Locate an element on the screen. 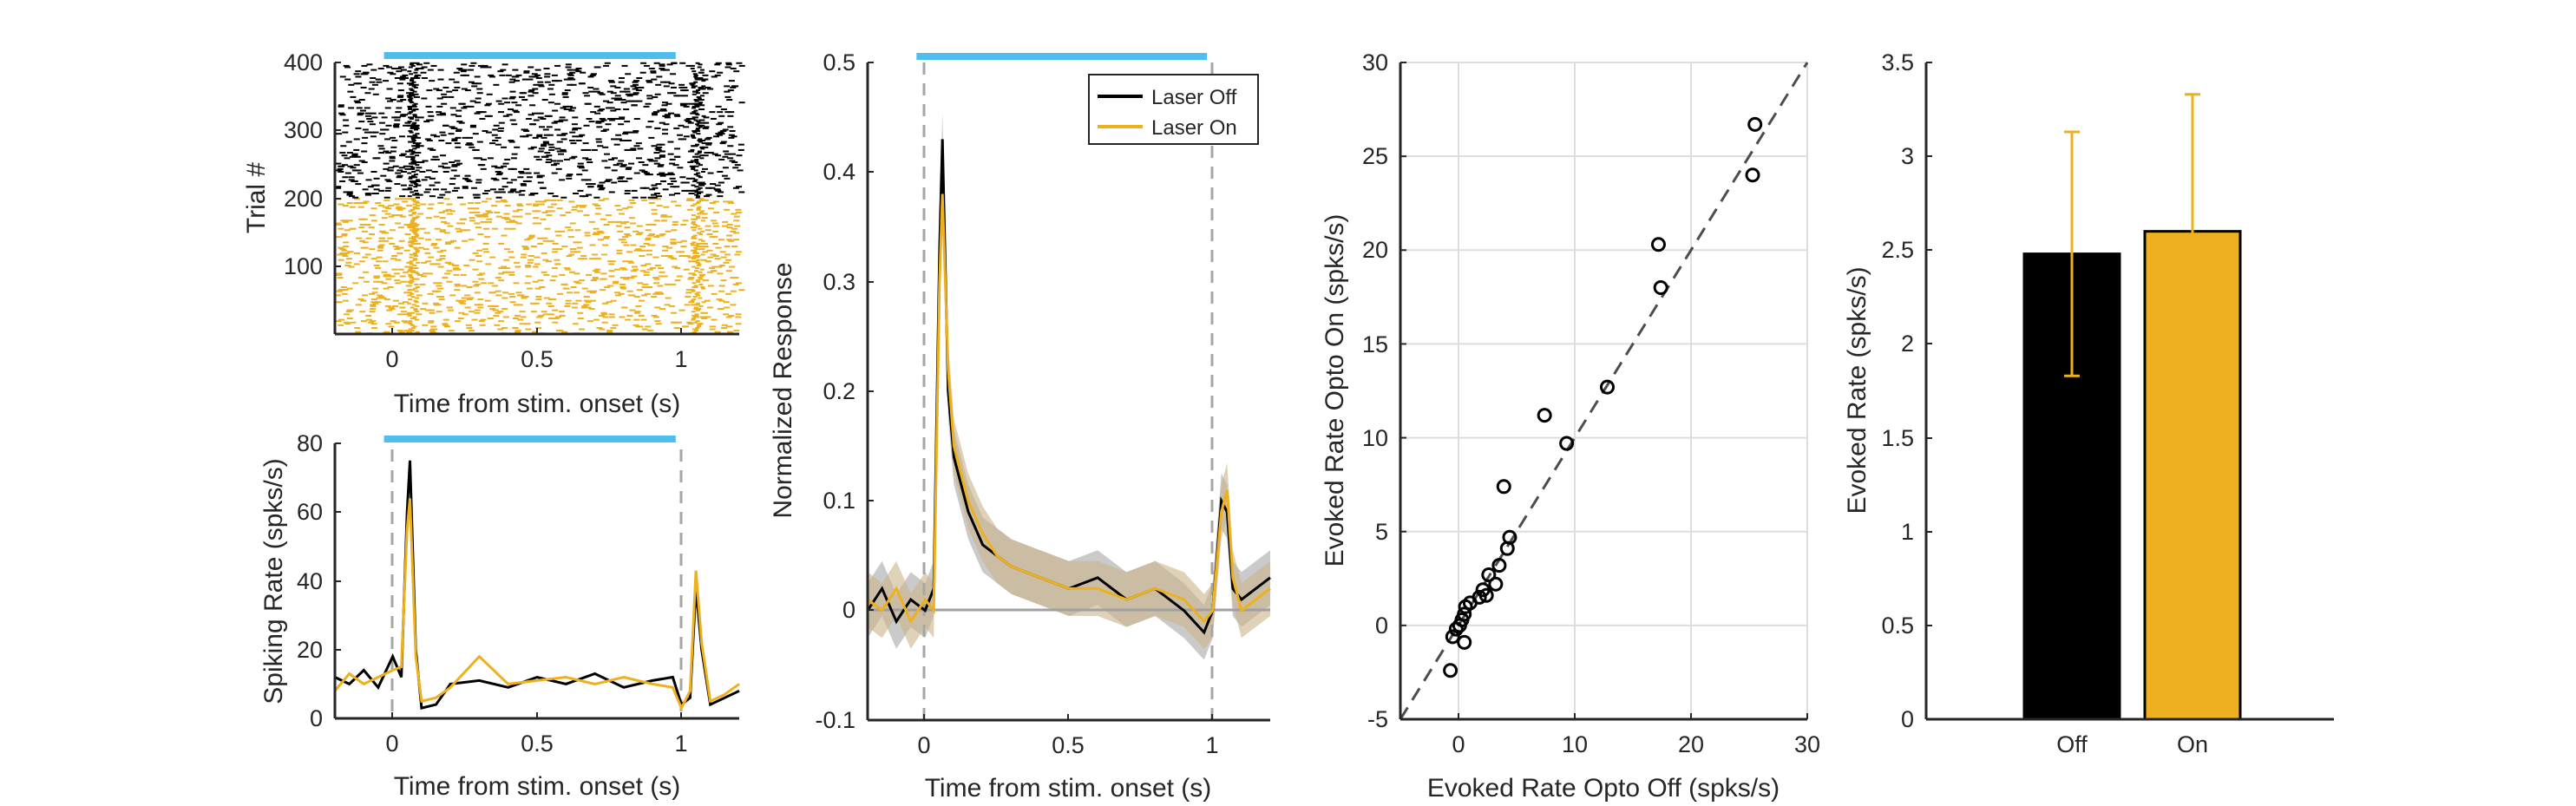 The width and height of the screenshot is (2576, 806). psth-xlabel: Time from stim. onset (s) is located at coordinates (537, 787).